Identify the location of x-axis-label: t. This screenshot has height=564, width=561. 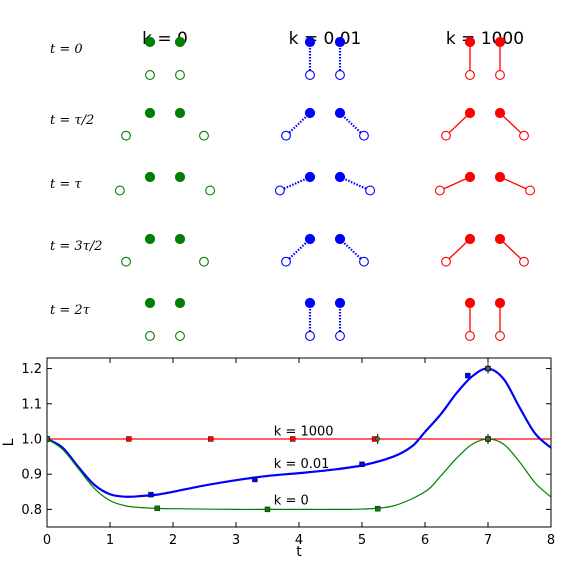
(299, 552).